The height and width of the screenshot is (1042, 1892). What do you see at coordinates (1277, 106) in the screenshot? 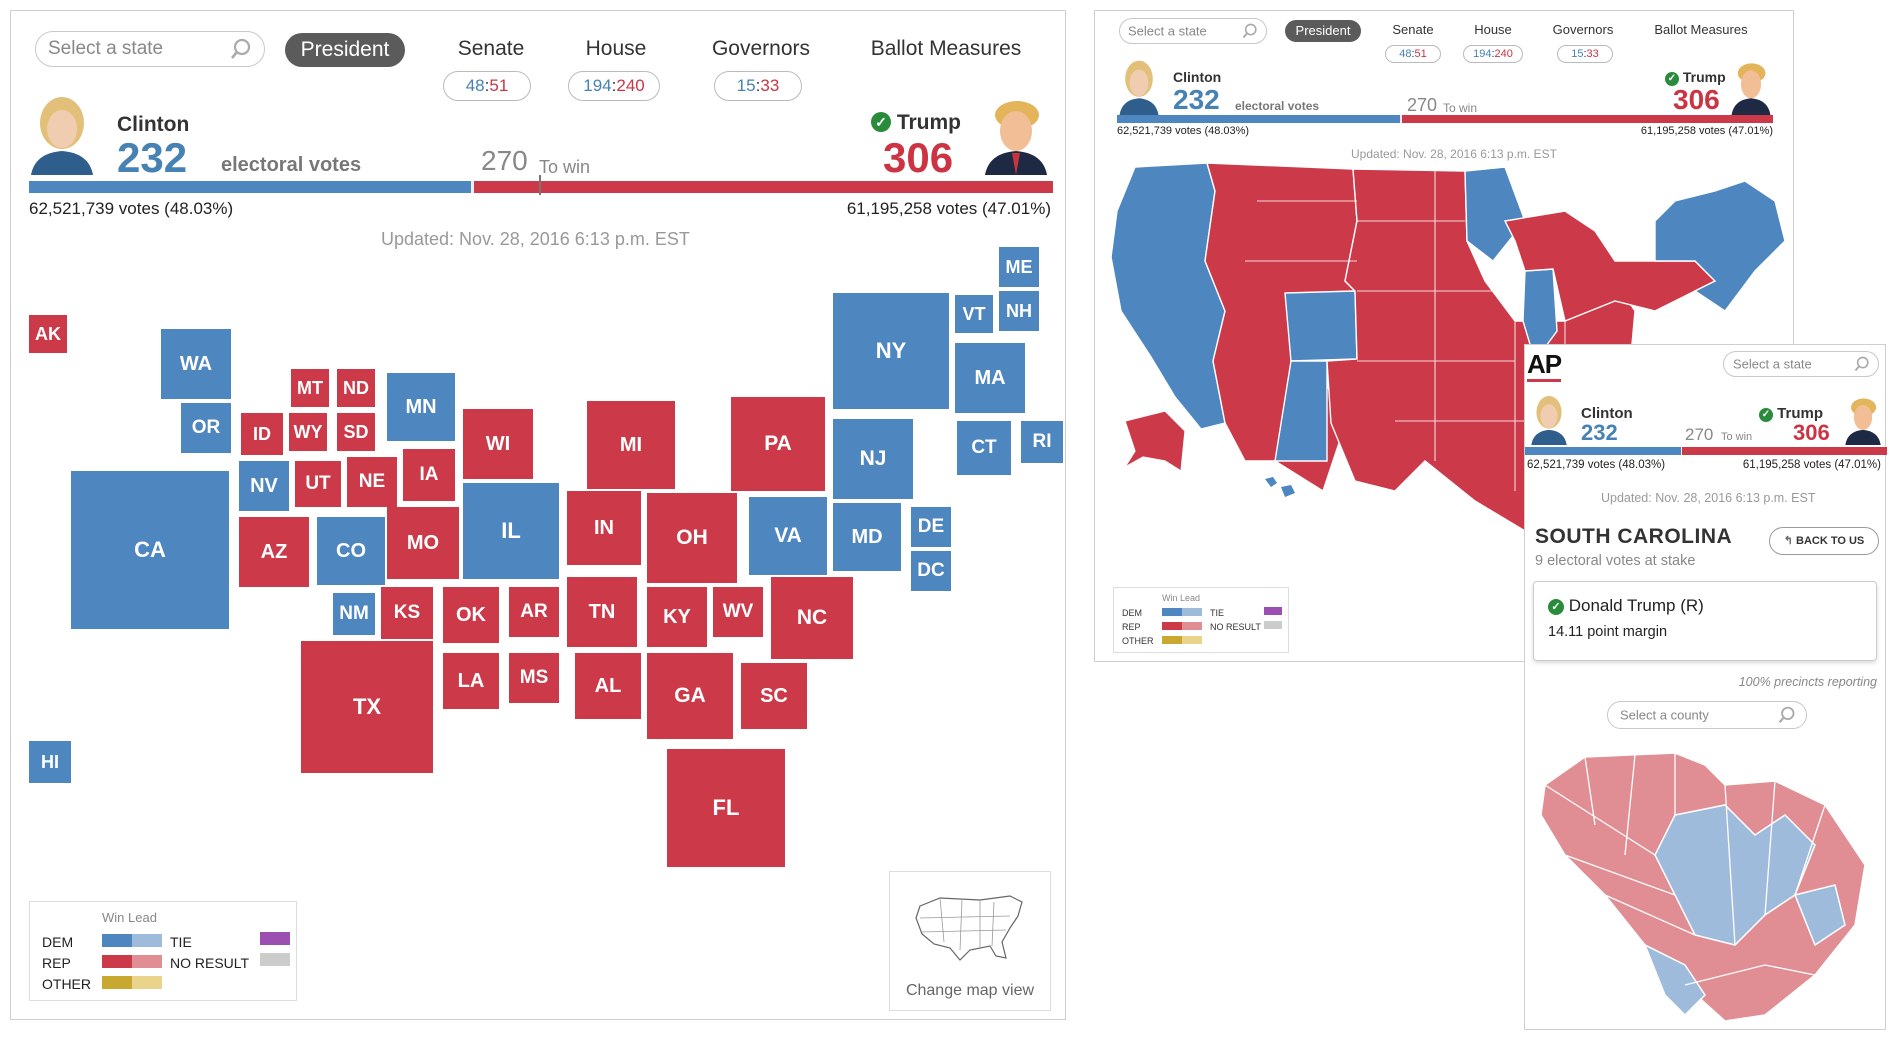
I see `electoral-votes-label: electoral votes` at bounding box center [1277, 106].